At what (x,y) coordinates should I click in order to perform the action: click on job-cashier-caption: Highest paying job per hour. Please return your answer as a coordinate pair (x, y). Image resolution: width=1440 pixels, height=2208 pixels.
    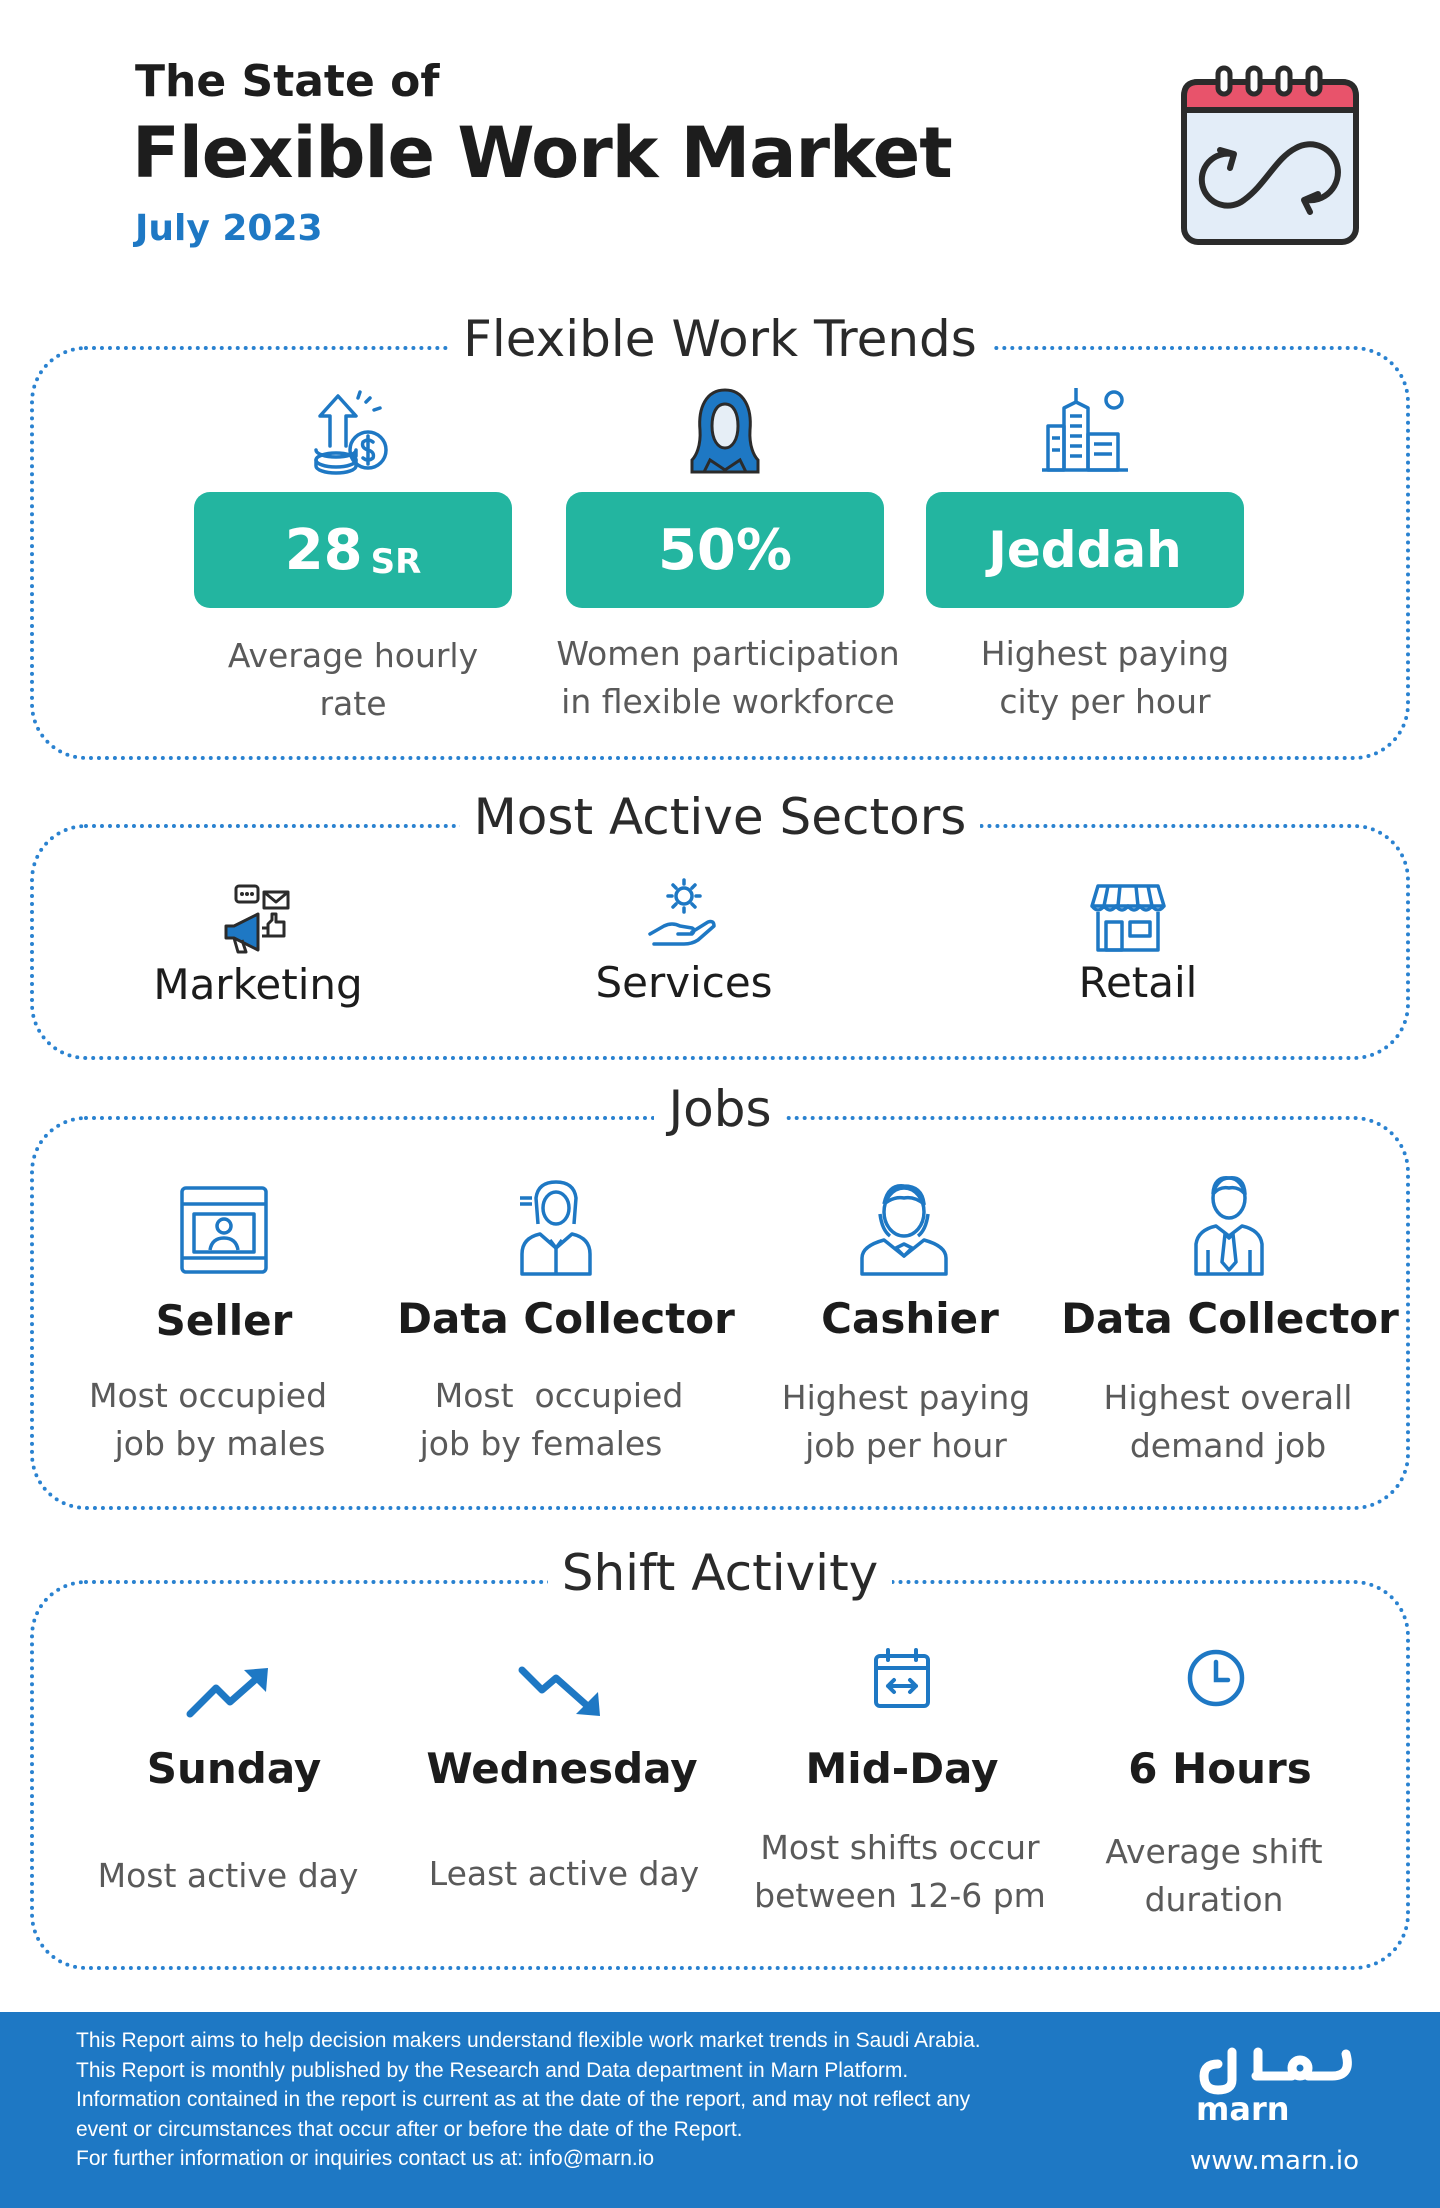
    Looking at the image, I should click on (906, 1421).